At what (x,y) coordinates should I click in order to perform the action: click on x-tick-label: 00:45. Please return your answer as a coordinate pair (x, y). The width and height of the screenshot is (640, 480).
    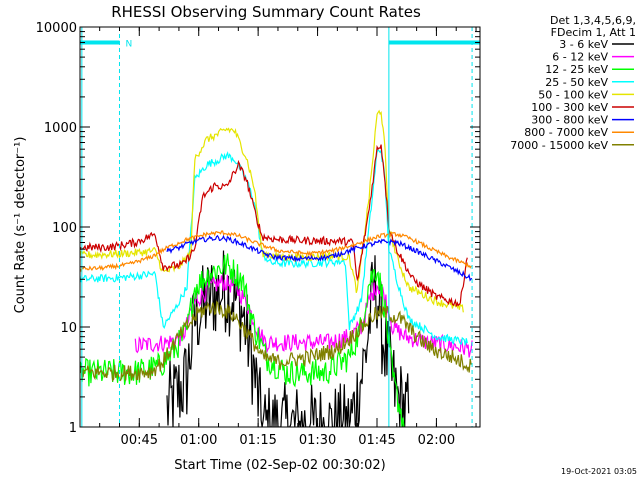
    Looking at the image, I should click on (139, 440).